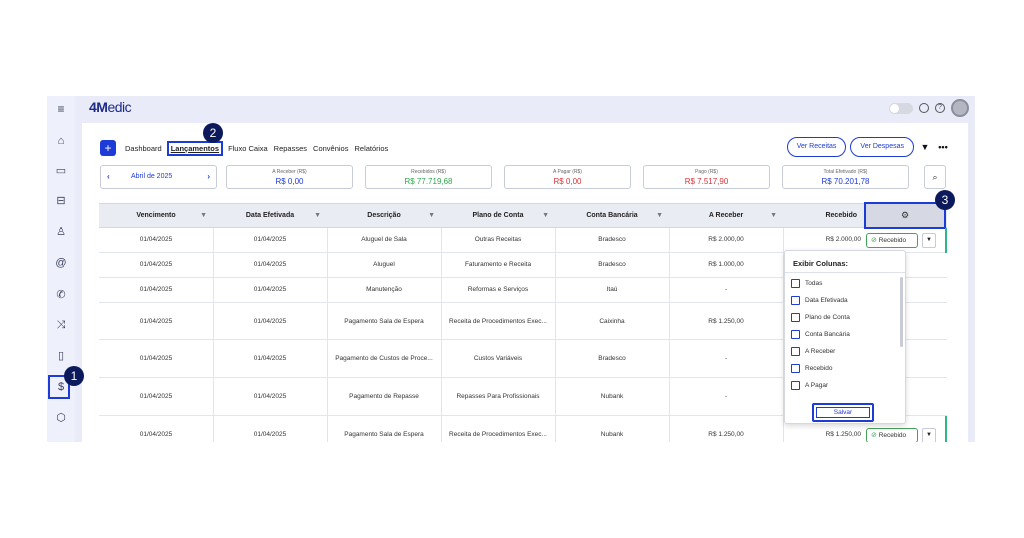 This screenshot has width=1024, height=538. What do you see at coordinates (816, 147) in the screenshot?
I see `ver-receitas-button: Ver Receitas` at bounding box center [816, 147].